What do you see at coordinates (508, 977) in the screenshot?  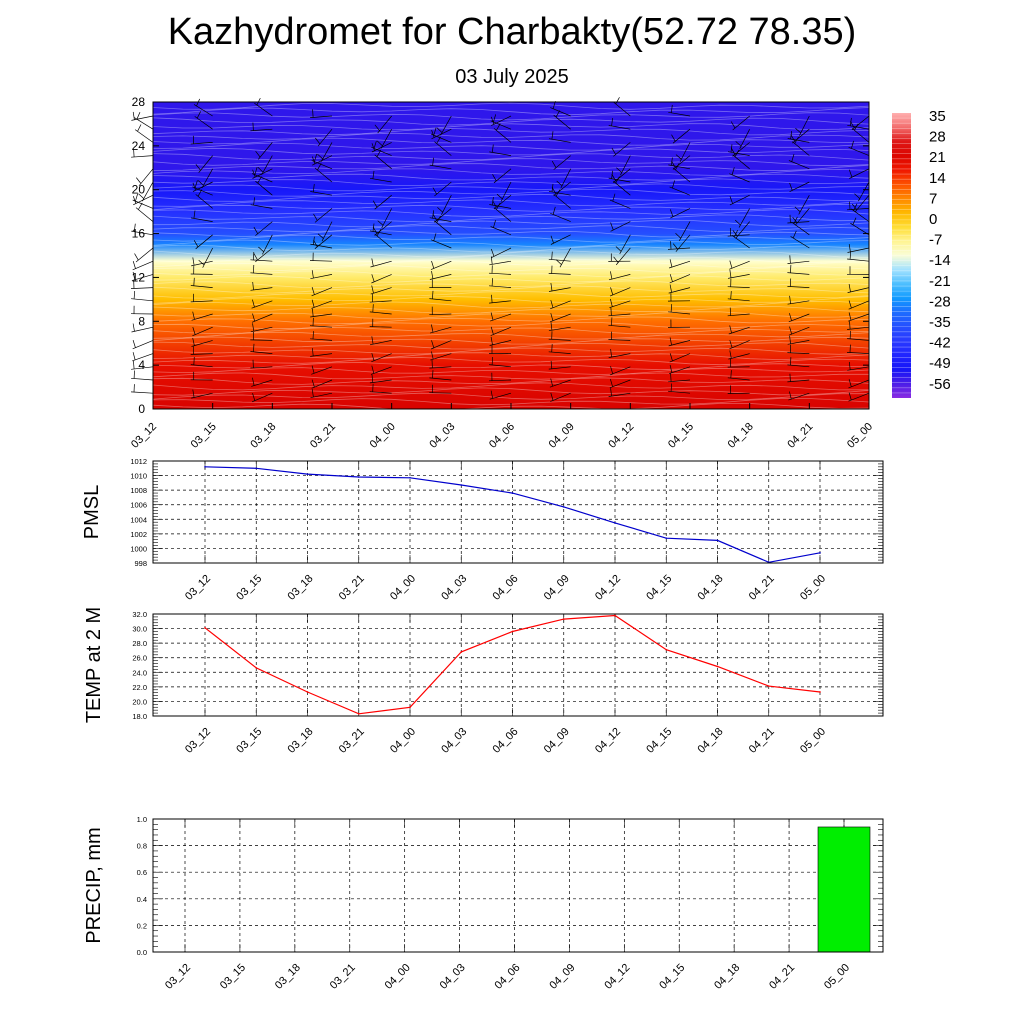 I see `x-tick-label: 04_06` at bounding box center [508, 977].